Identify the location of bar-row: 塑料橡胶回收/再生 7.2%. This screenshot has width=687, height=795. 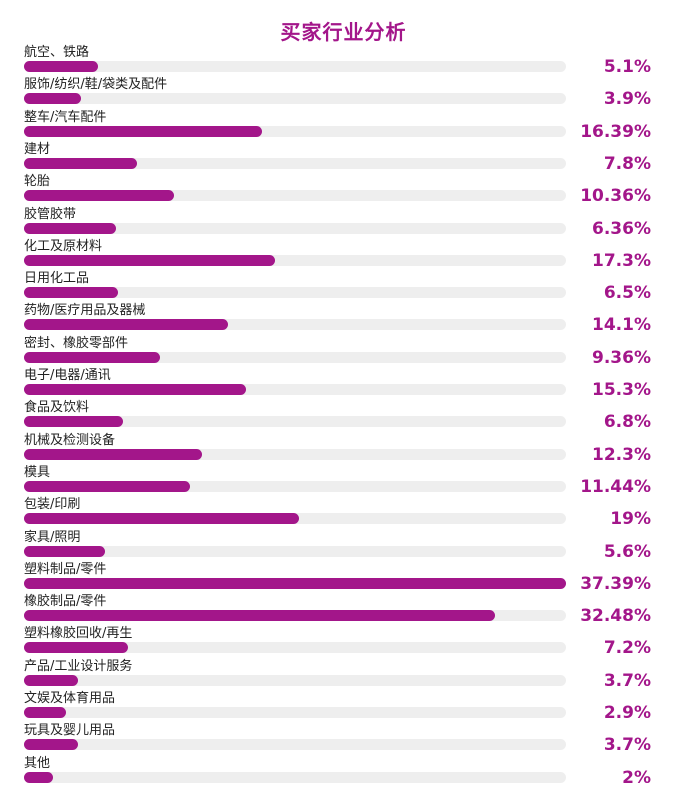
(343, 642).